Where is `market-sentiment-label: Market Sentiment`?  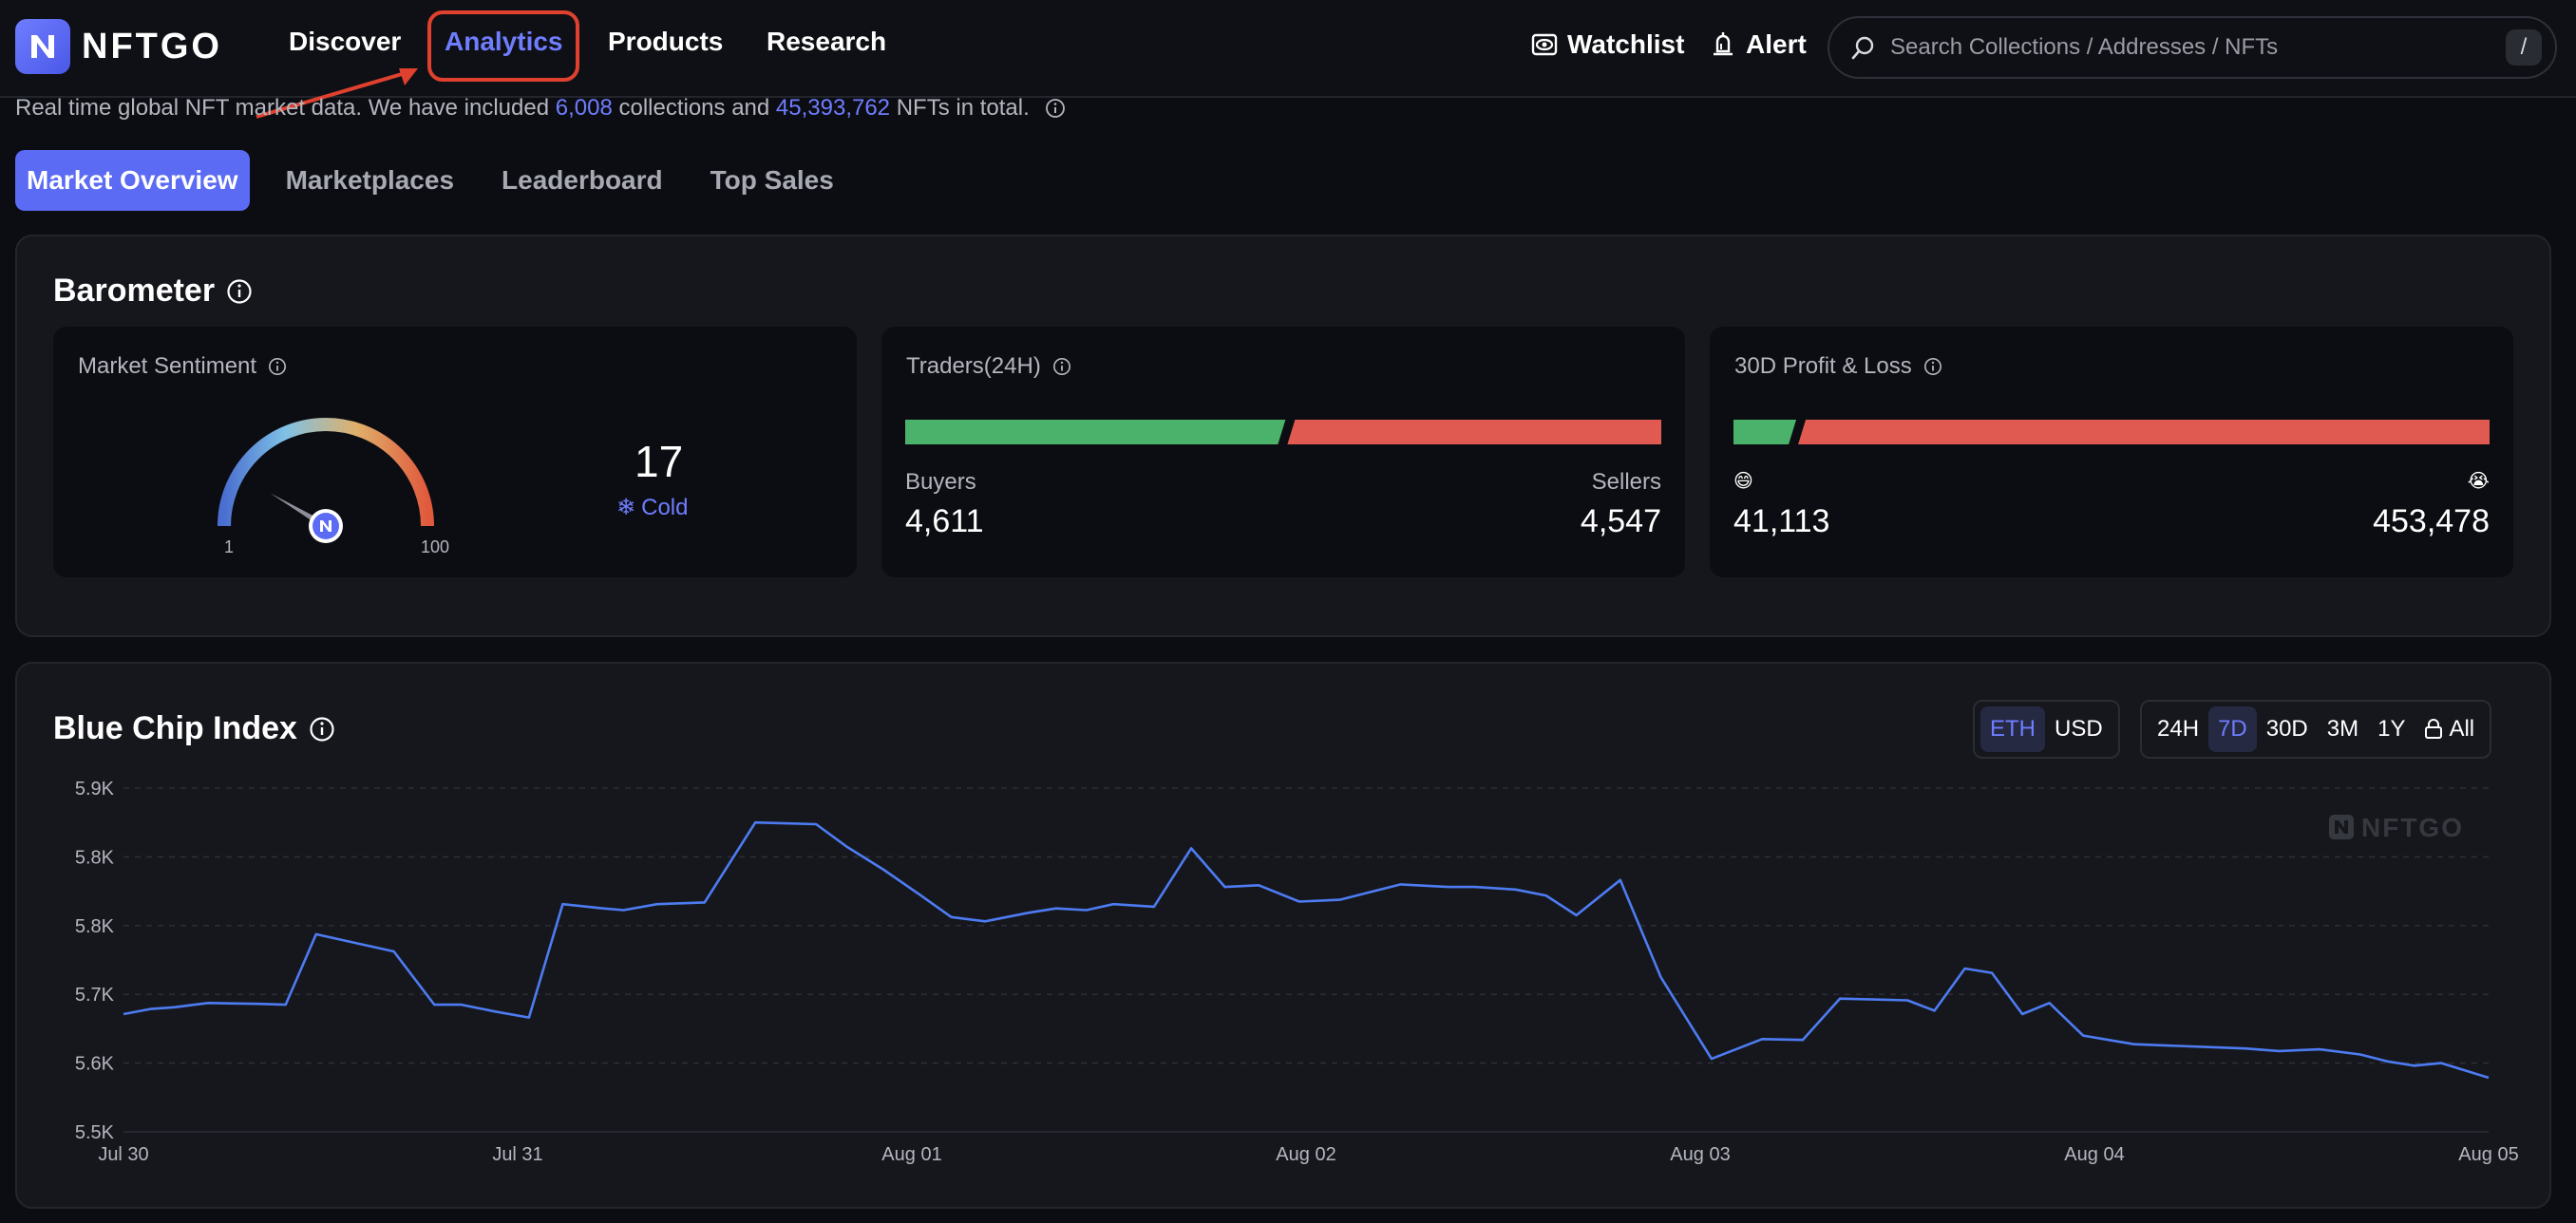 market-sentiment-label: Market Sentiment is located at coordinates (182, 366).